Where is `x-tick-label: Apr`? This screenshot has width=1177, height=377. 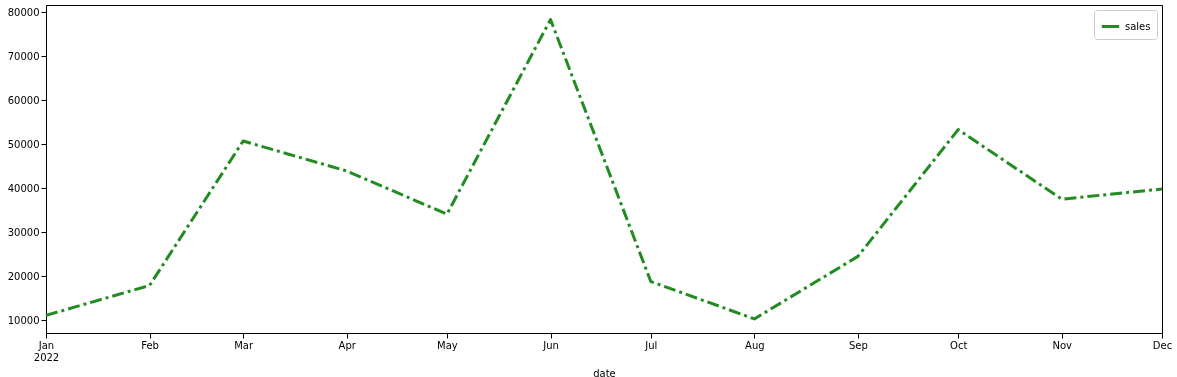 x-tick-label: Apr is located at coordinates (347, 345).